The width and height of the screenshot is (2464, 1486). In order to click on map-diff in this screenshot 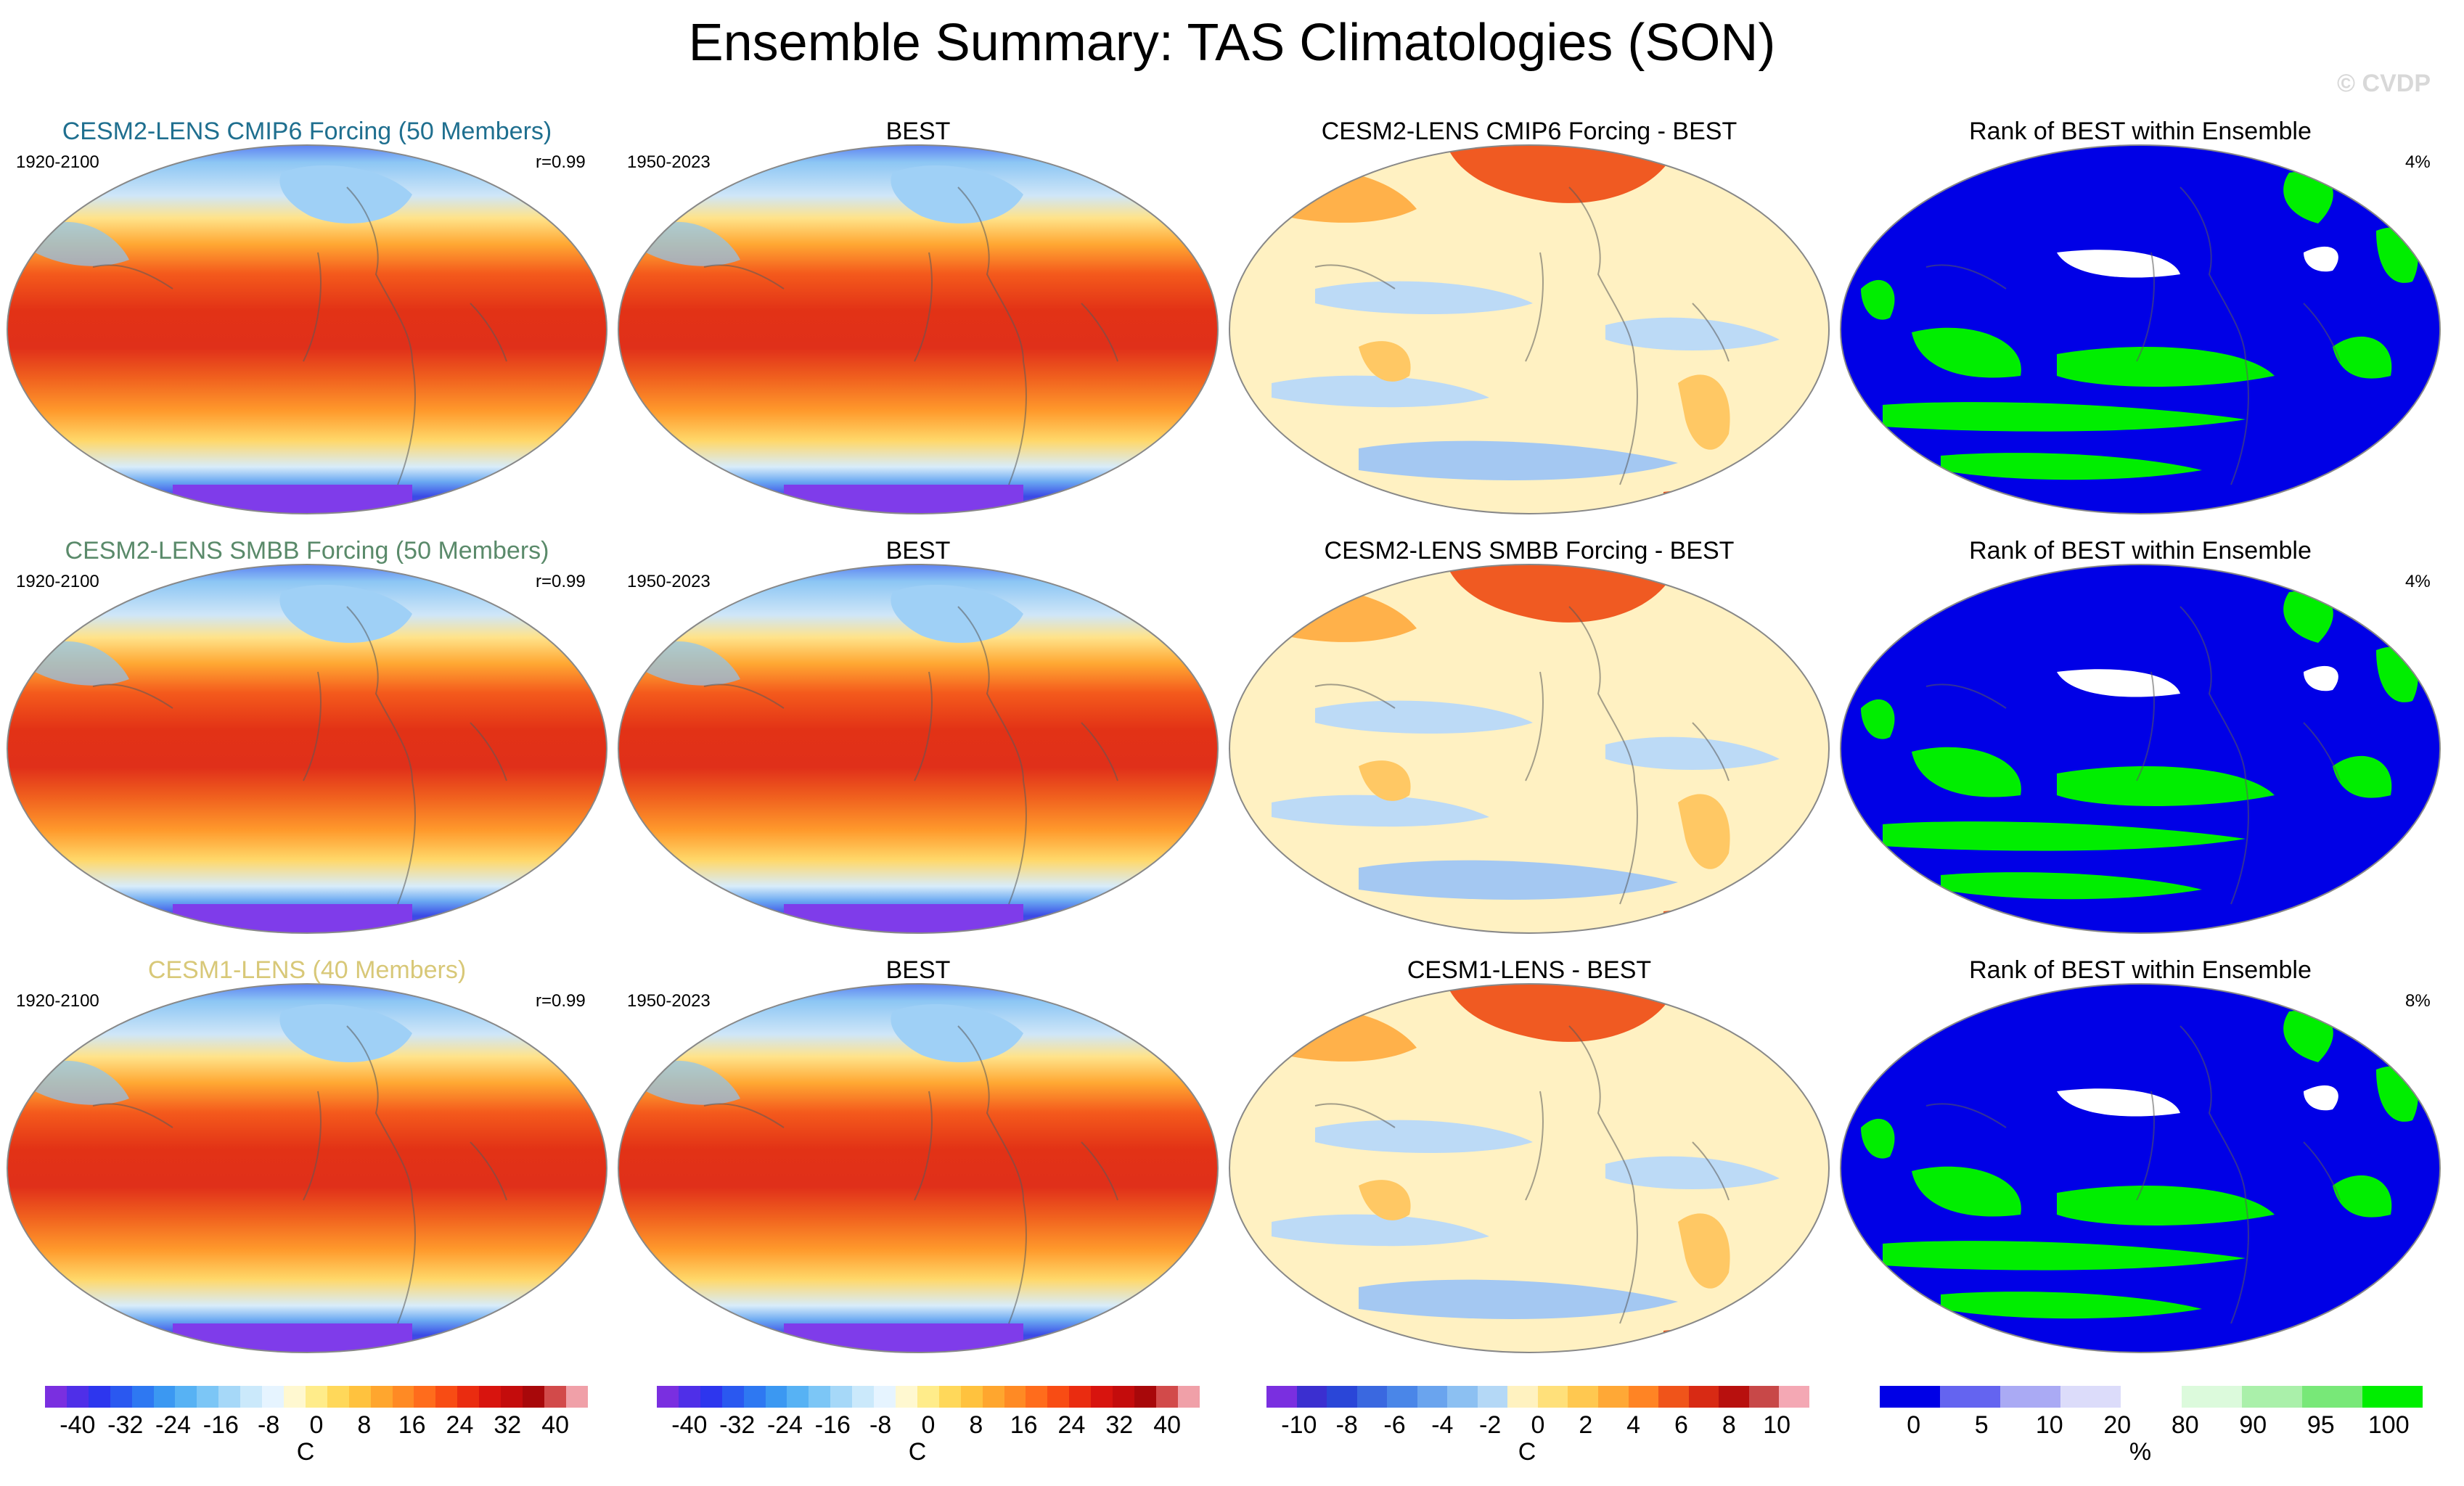, I will do `click(1529, 1168)`.